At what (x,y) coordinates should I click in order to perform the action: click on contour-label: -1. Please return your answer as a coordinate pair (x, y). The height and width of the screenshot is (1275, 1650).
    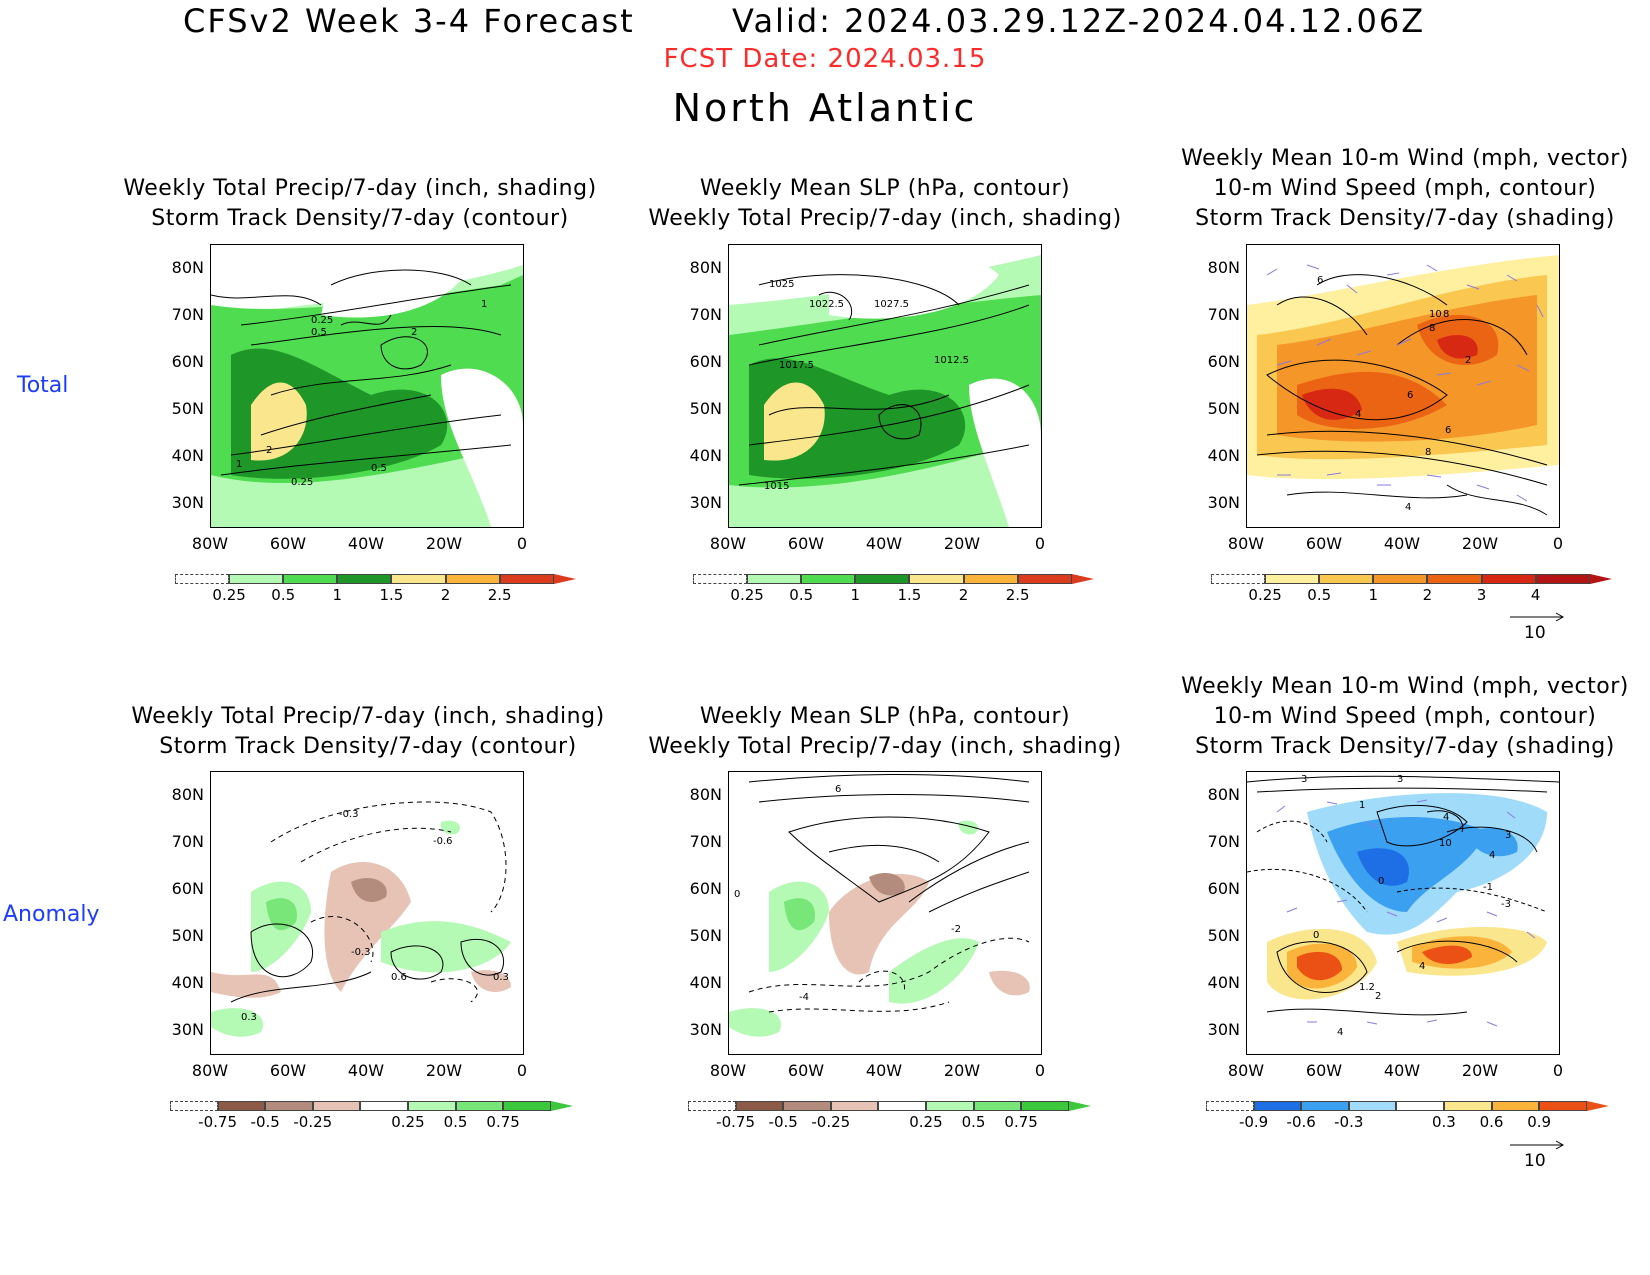
    Looking at the image, I should click on (1488, 887).